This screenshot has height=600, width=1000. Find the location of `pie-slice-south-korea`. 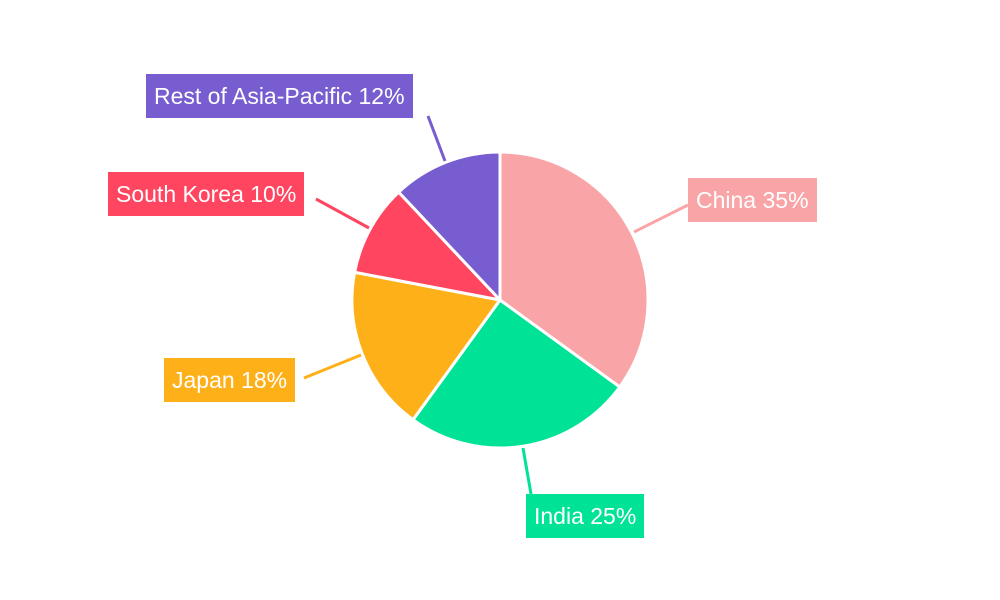

pie-slice-south-korea is located at coordinates (427, 246).